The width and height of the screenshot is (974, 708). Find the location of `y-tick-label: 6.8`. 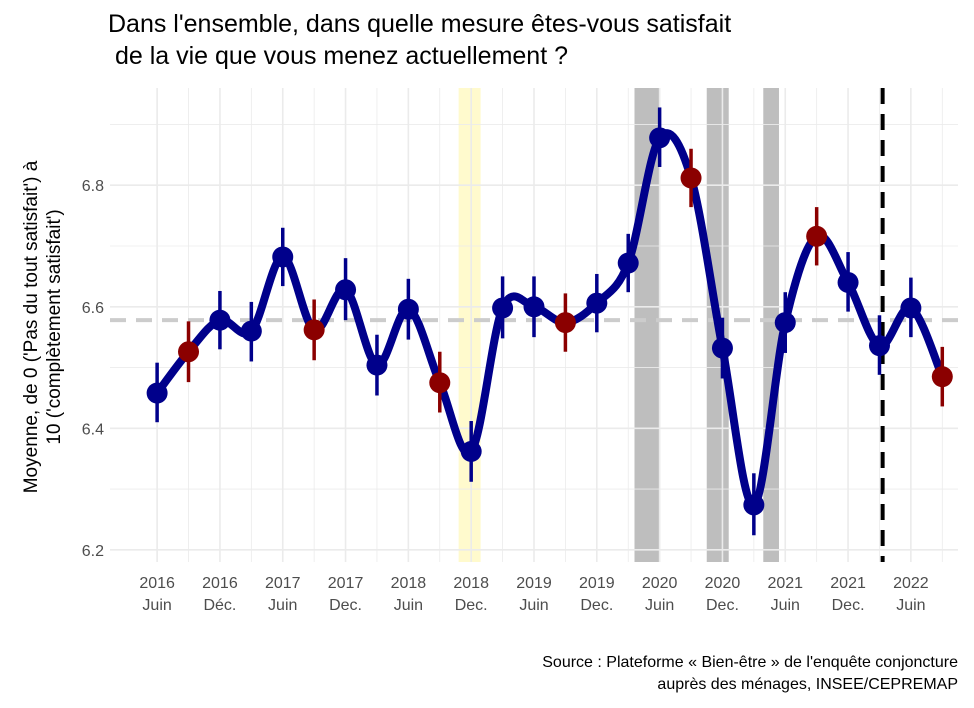

y-tick-label: 6.8 is located at coordinates (93, 186).